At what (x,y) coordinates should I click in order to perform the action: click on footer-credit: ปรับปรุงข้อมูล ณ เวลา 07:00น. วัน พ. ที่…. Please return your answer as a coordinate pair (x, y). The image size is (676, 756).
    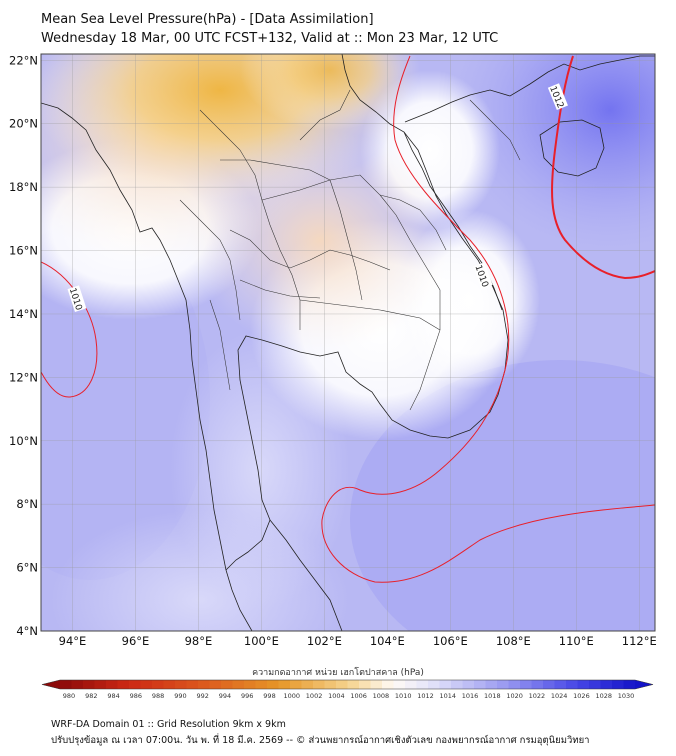
    Looking at the image, I should click on (320, 740).